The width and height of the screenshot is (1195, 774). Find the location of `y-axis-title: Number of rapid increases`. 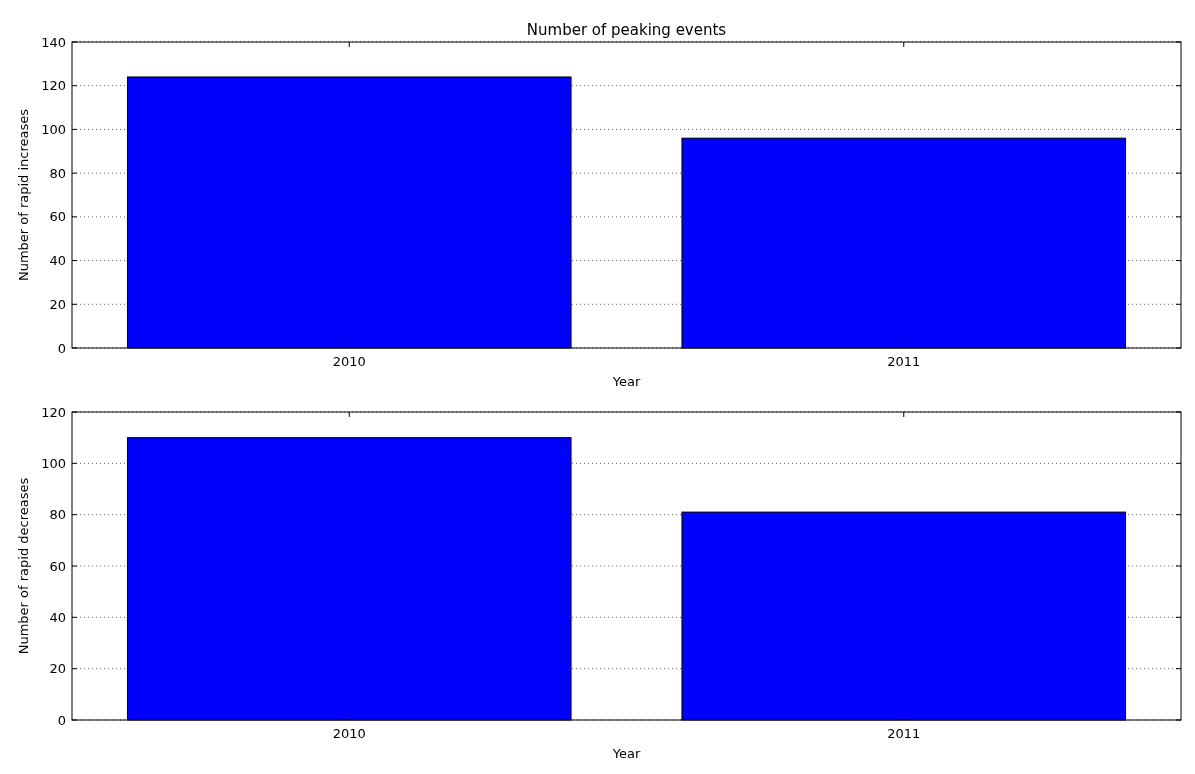

y-axis-title: Number of rapid increases is located at coordinates (23, 195).